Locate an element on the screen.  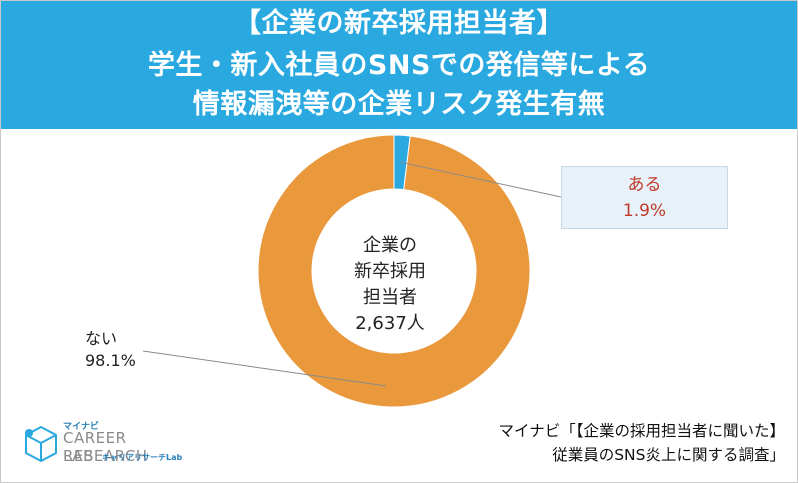
data-label-nai-value: 98.1% is located at coordinates (110, 360).